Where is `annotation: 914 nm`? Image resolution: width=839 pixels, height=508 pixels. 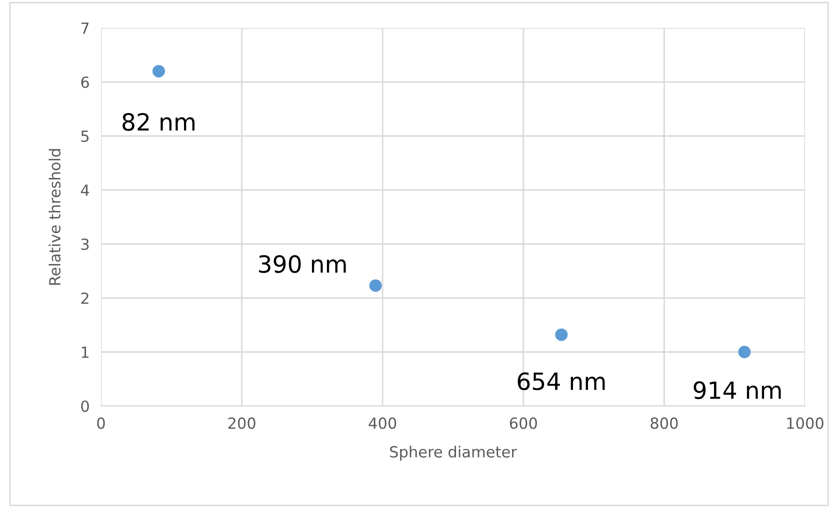 annotation: 914 nm is located at coordinates (737, 390).